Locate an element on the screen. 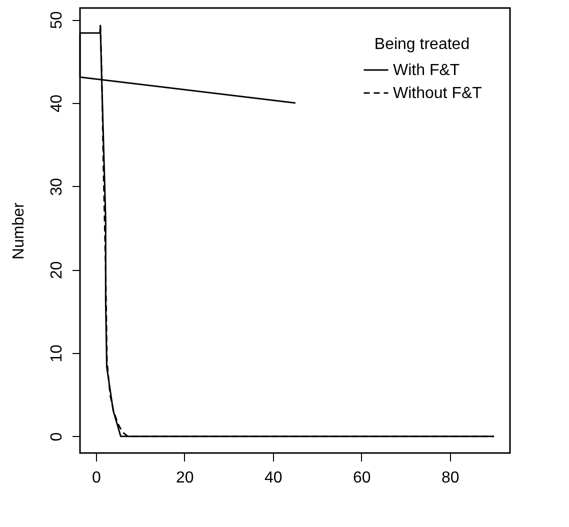 The width and height of the screenshot is (569, 527). x-tick-label: 20 is located at coordinates (185, 478).